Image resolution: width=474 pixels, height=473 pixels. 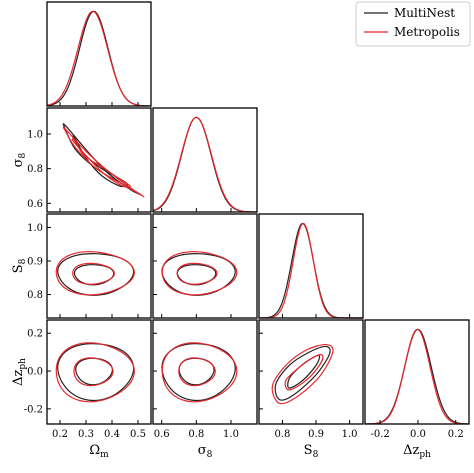 I want to click on marginal-panel-Om, so click(x=99, y=54).